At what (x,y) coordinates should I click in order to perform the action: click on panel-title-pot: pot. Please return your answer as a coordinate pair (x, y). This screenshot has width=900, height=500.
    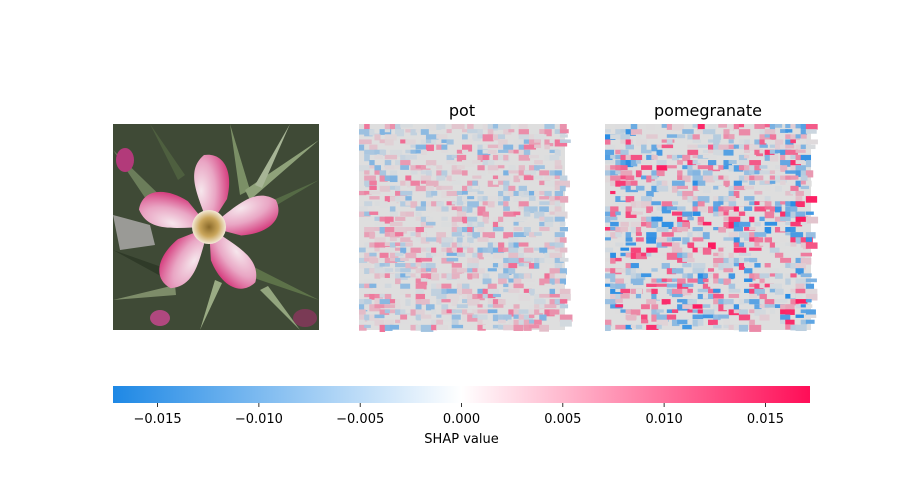
    Looking at the image, I should click on (462, 110).